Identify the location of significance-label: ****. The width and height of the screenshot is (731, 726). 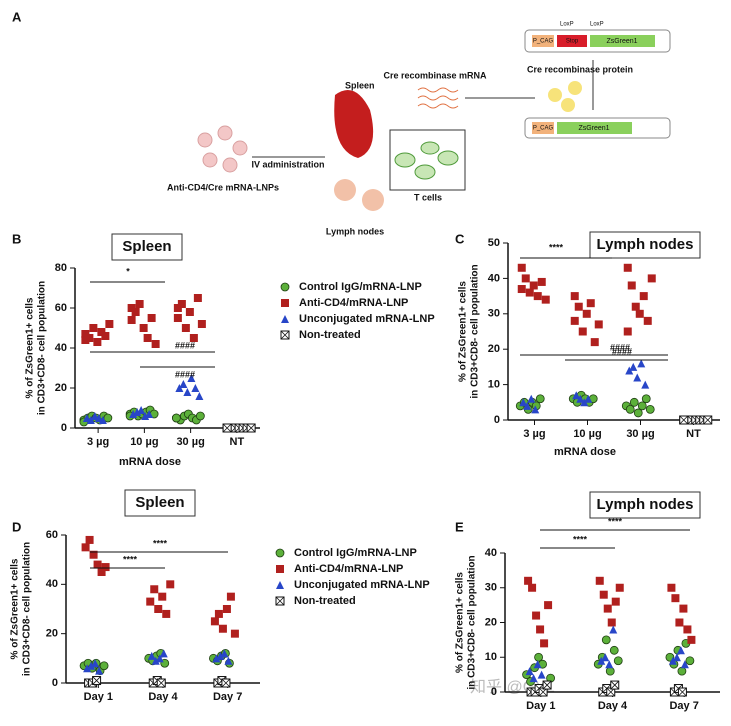
(580, 539).